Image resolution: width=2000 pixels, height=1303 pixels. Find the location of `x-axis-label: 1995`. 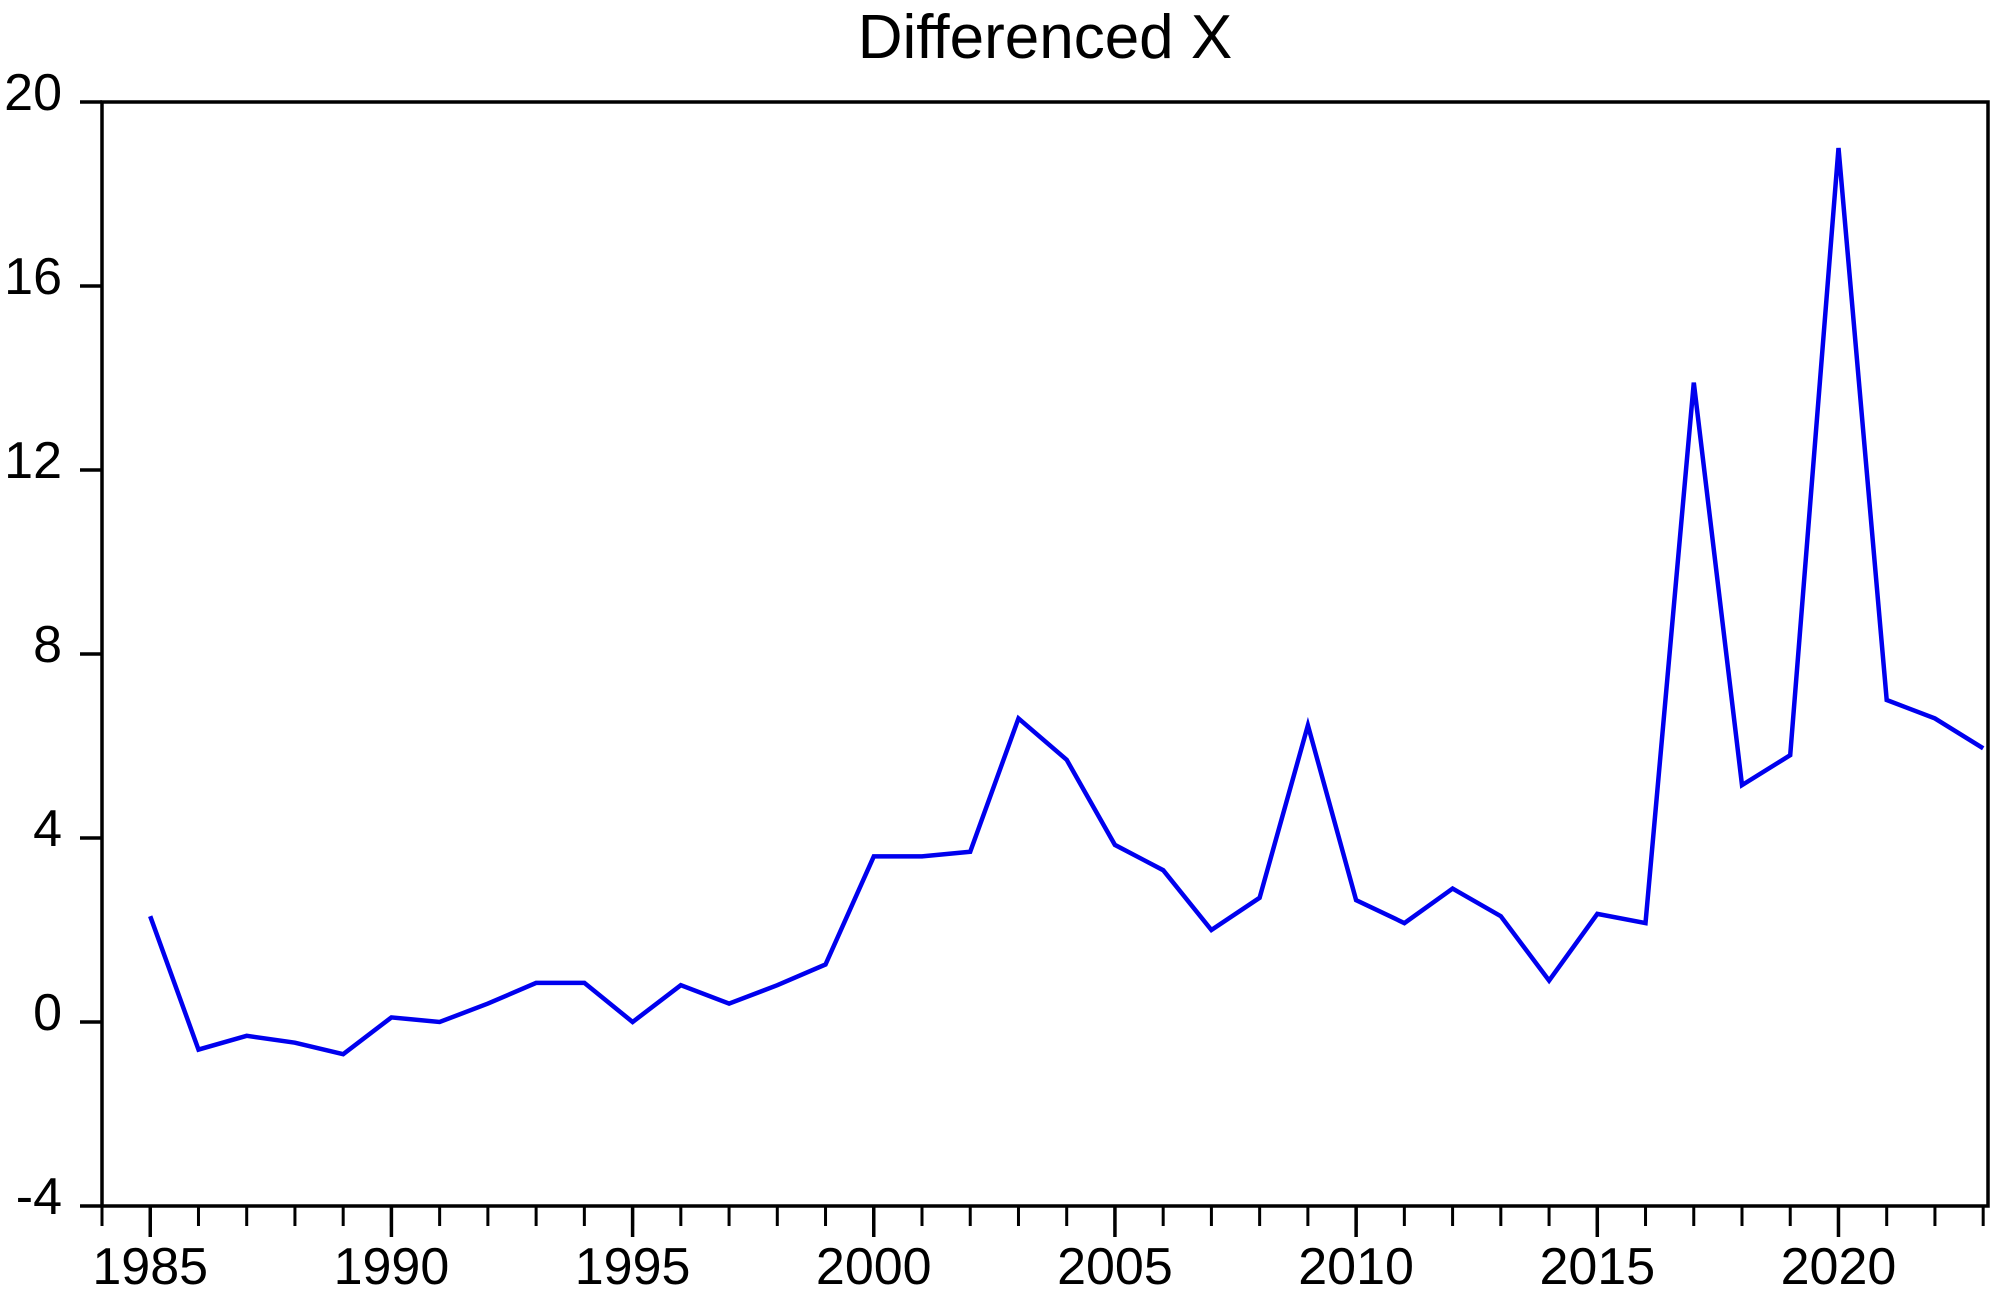

x-axis-label: 1995 is located at coordinates (633, 1267).